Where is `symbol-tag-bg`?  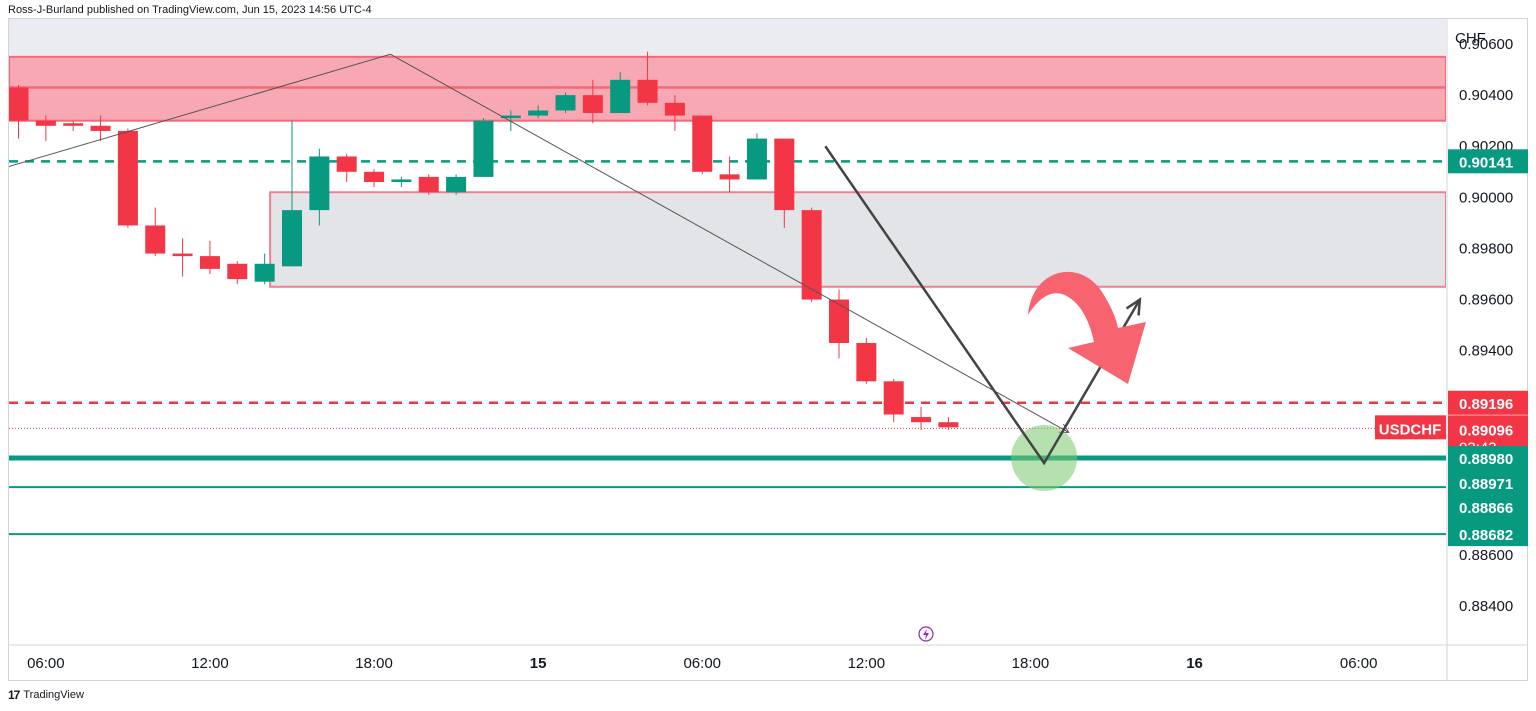 symbol-tag-bg is located at coordinates (1410, 427).